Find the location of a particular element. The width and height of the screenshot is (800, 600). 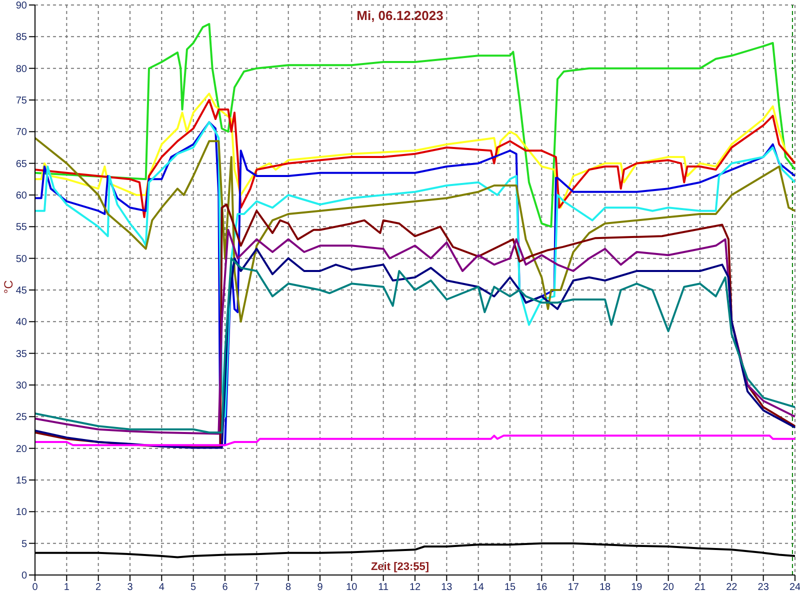

x-tick-label: 19 is located at coordinates (637, 588).